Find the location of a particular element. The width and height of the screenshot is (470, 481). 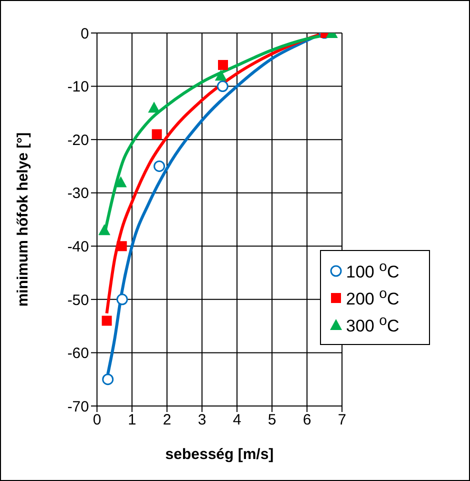

legend-label: 200 $^{o}$C is located at coordinates (373, 298).